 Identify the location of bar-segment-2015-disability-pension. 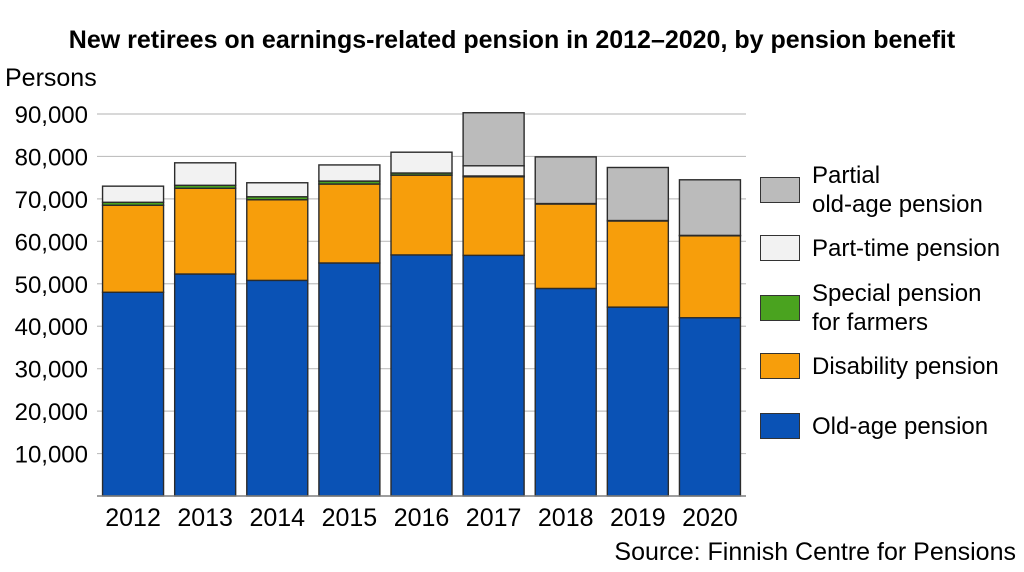
(349, 223).